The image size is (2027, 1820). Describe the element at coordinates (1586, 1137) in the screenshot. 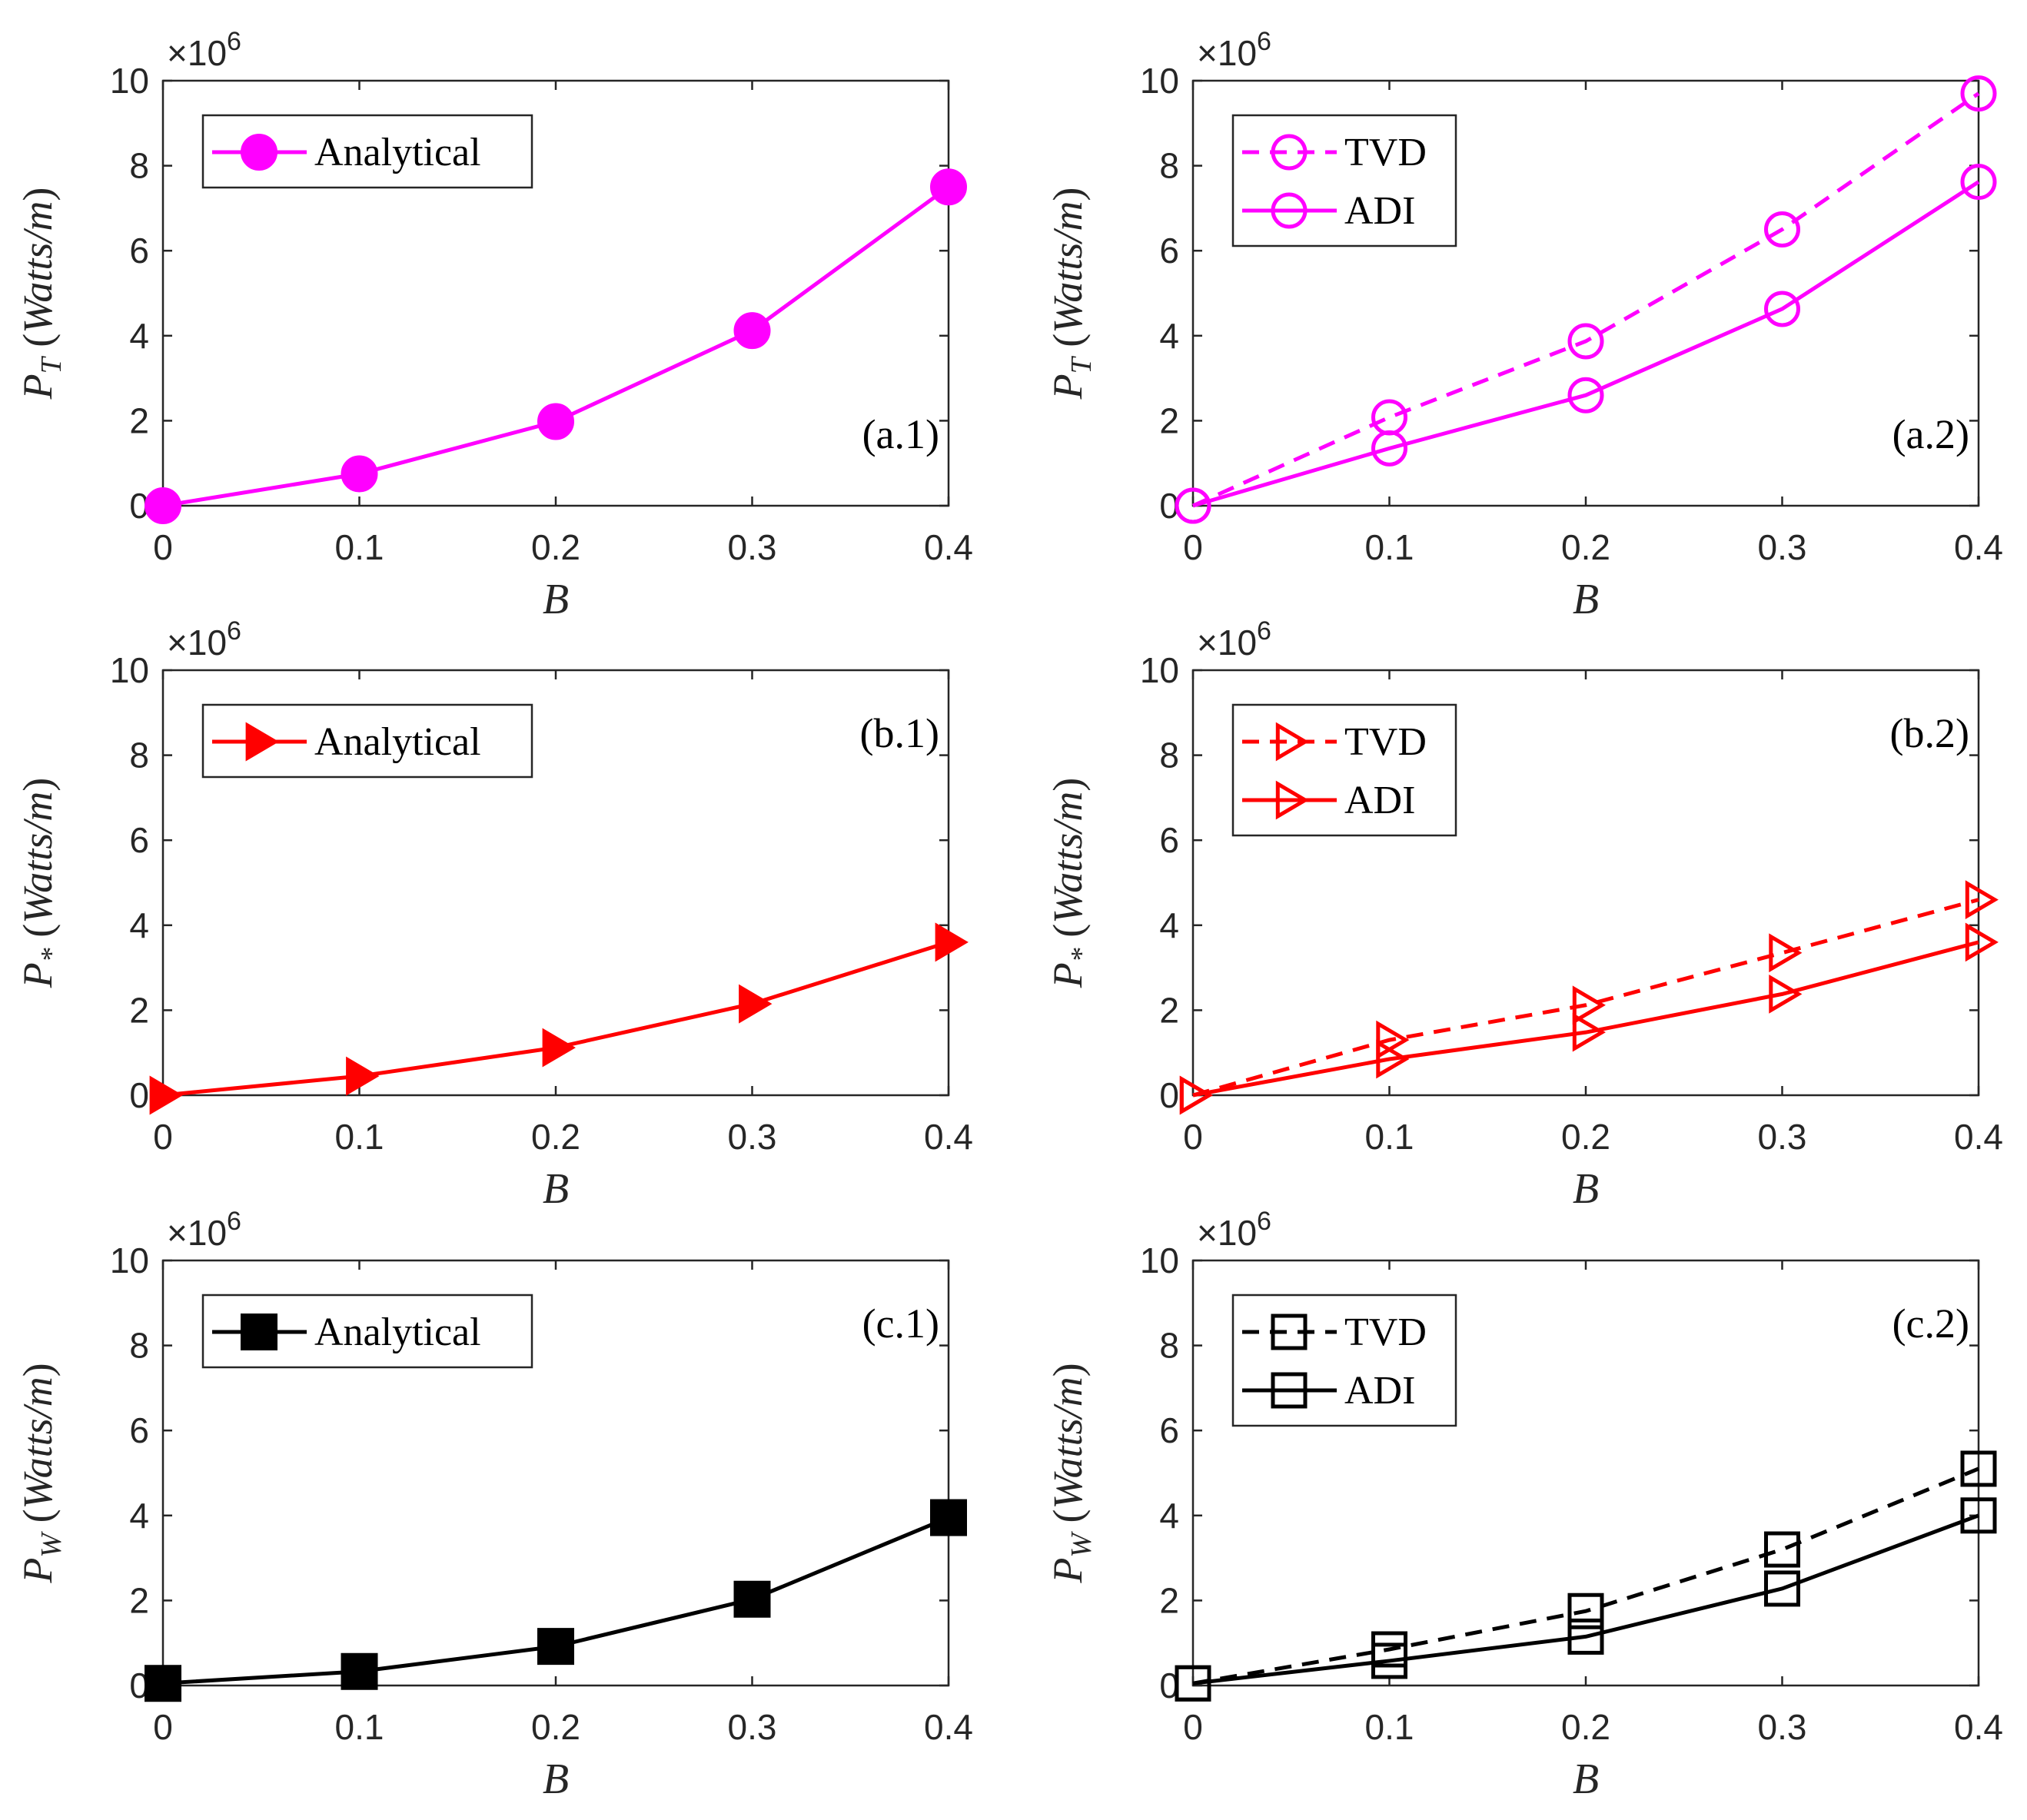

I see `x-tick-label: 0.2` at that location.